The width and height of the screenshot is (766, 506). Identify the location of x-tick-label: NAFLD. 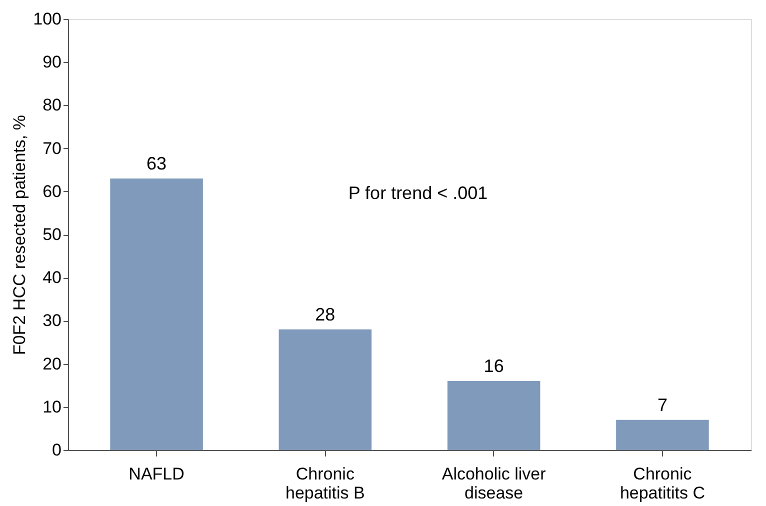
(156, 474).